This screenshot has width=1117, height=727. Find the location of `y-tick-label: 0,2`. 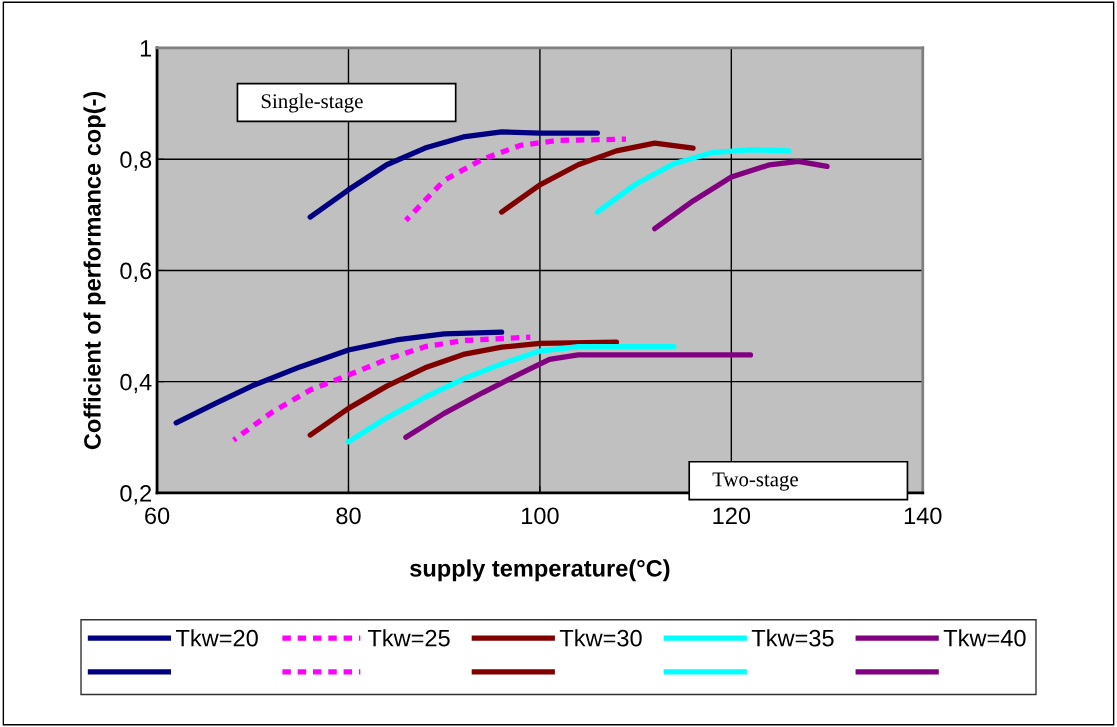

y-tick-label: 0,2 is located at coordinates (136, 494).